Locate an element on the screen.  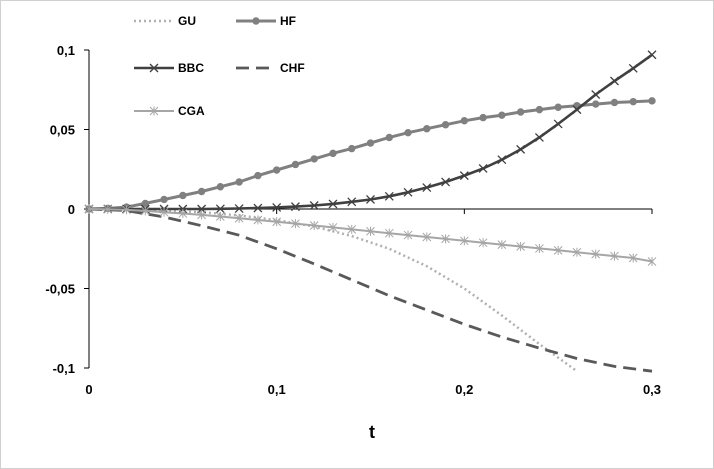
series-cga is located at coordinates (370, 235).